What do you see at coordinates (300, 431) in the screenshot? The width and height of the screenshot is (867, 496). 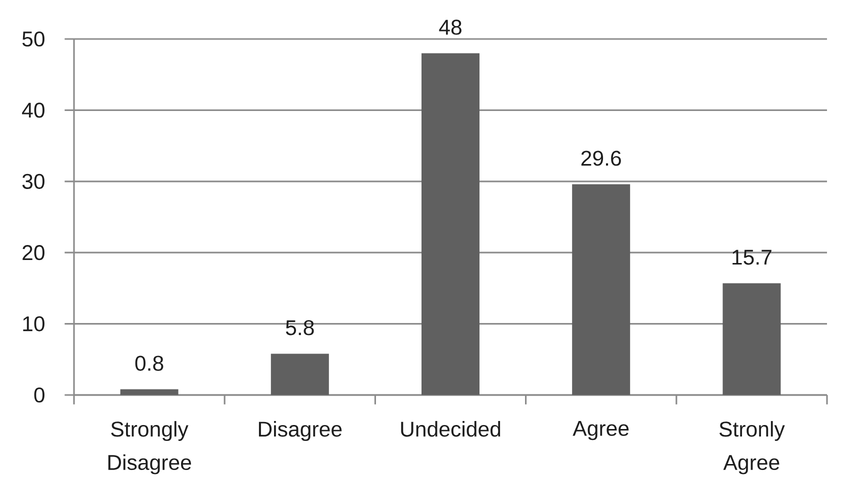 I see `x-tick-label: Disagree` at bounding box center [300, 431].